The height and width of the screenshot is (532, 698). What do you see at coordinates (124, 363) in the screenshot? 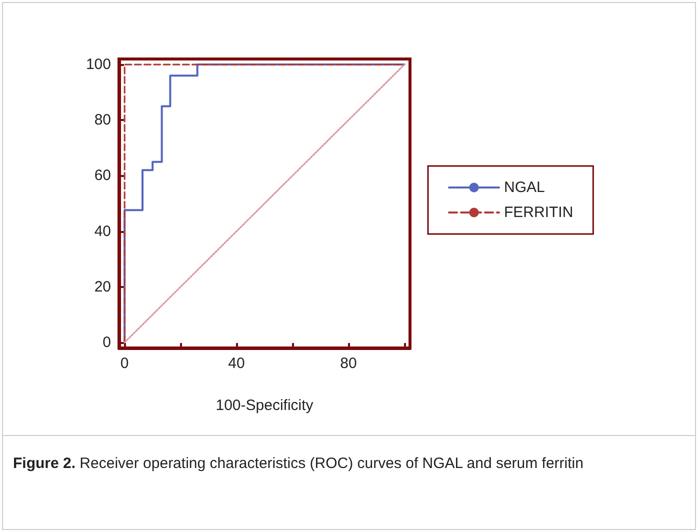
I see `x-tick-label: 0` at bounding box center [124, 363].